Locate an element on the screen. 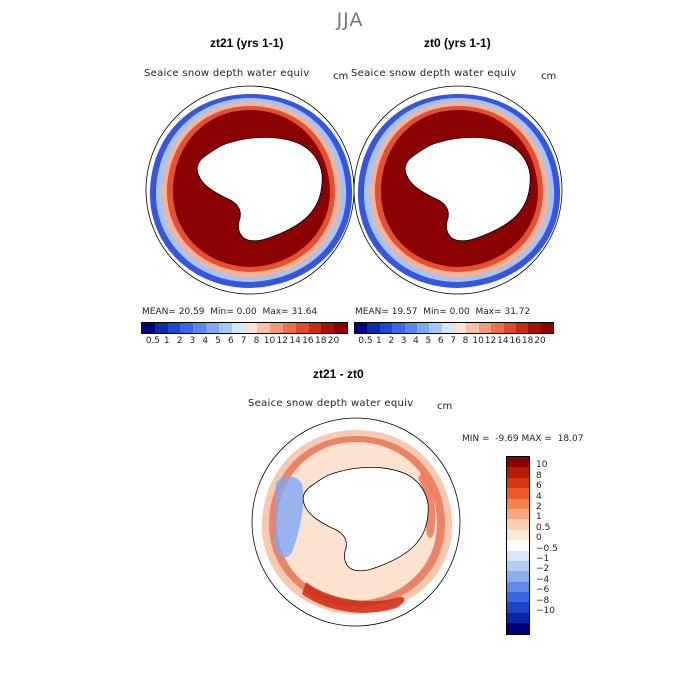  panel-2-stats: MEAN= 19.57 Min= 0.00 Max= 31.72 is located at coordinates (442, 312).